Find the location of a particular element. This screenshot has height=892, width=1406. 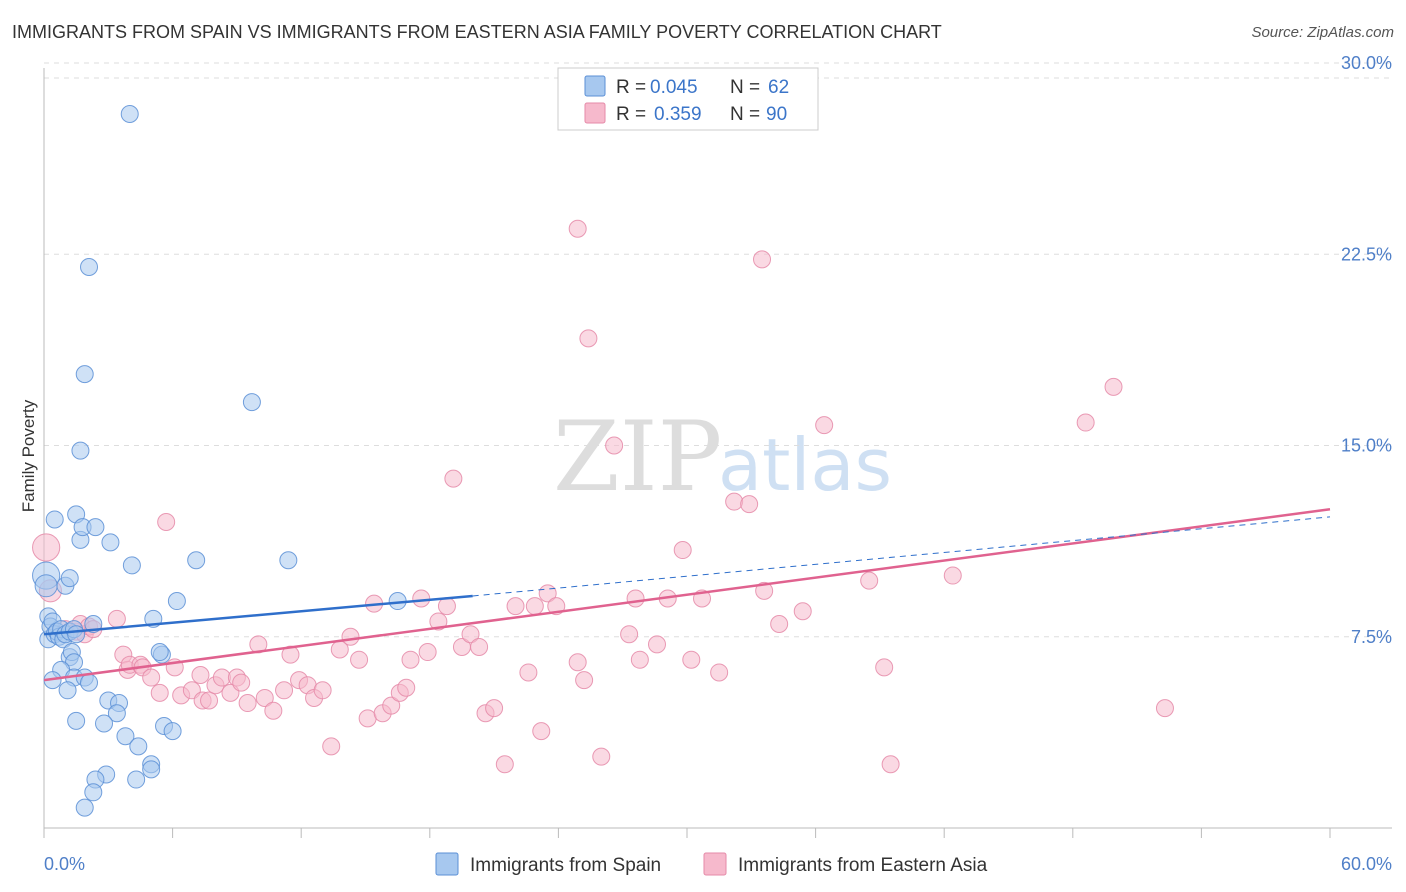

watermark: ZIP atlas is located at coordinates (722, 457).